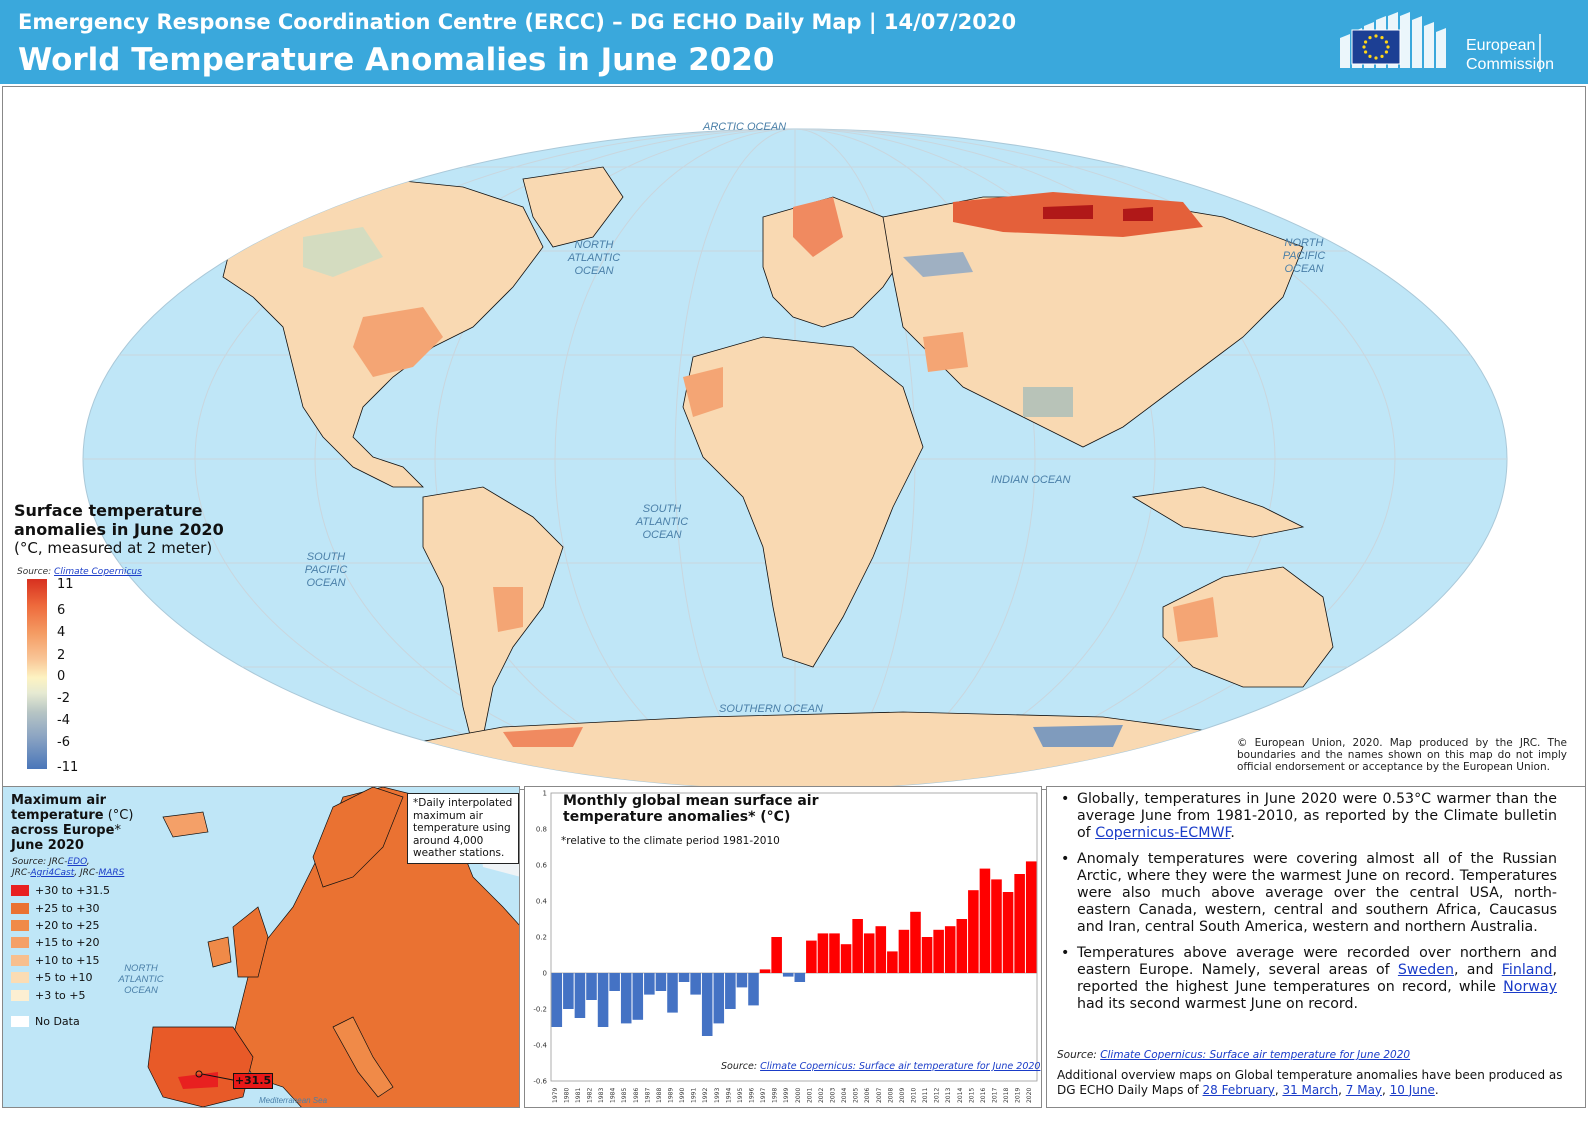 The width and height of the screenshot is (1588, 1123). What do you see at coordinates (728, 1095) in the screenshot?
I see `x-tick-label: 1994` at bounding box center [728, 1095].